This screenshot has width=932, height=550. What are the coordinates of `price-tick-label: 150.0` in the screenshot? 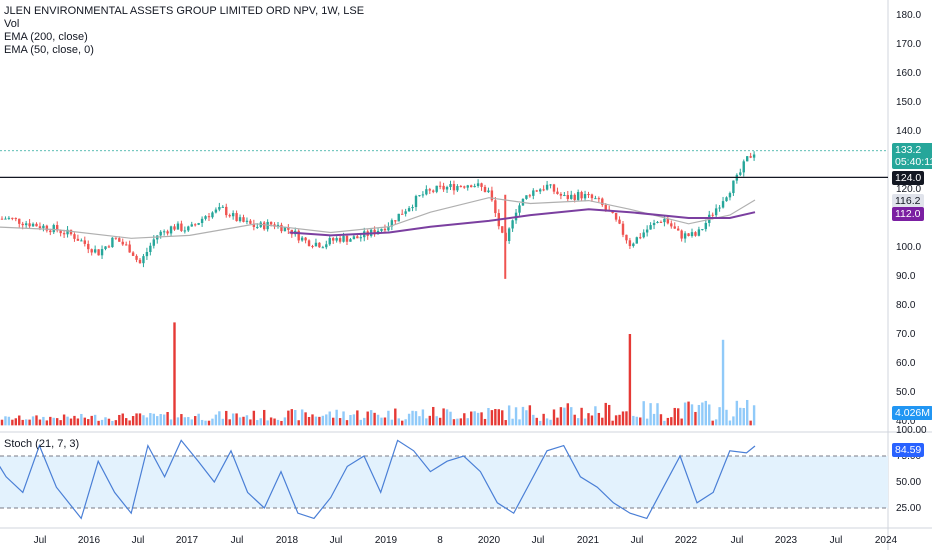 It's located at (908, 102).